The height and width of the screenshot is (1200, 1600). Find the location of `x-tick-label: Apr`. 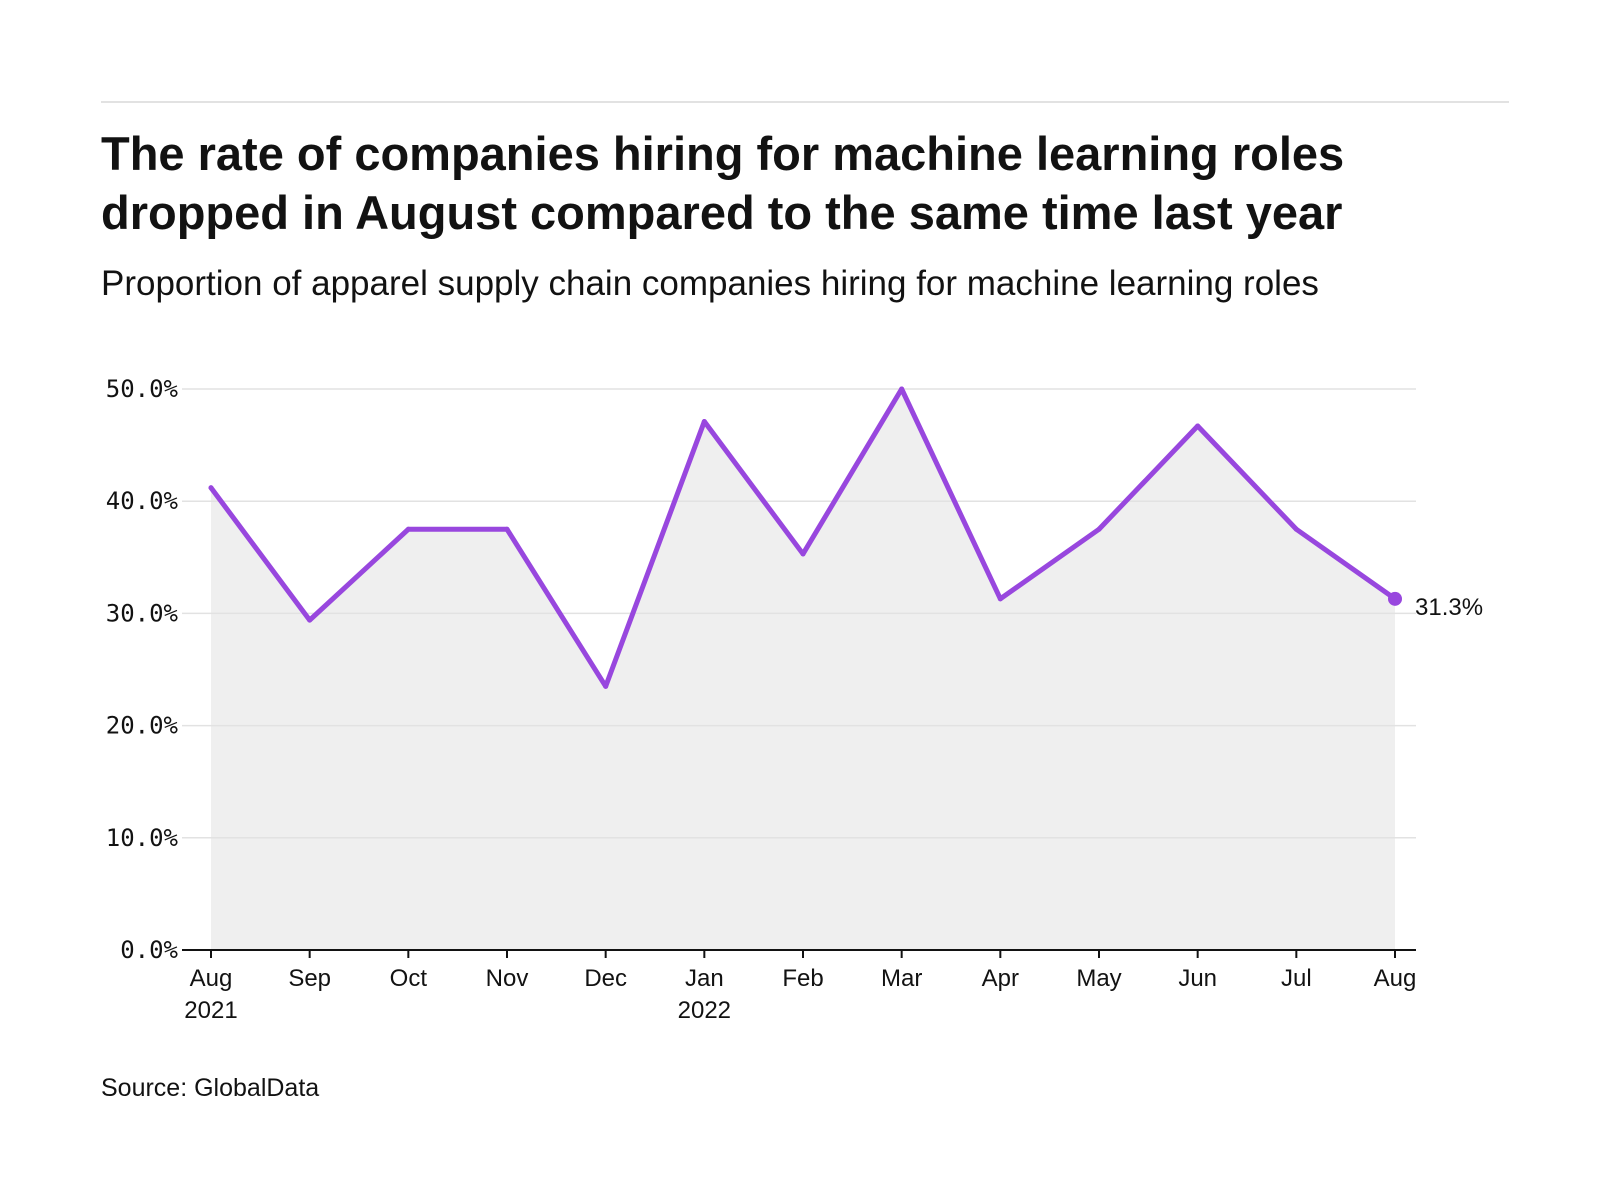

x-tick-label: Apr is located at coordinates (1000, 978).